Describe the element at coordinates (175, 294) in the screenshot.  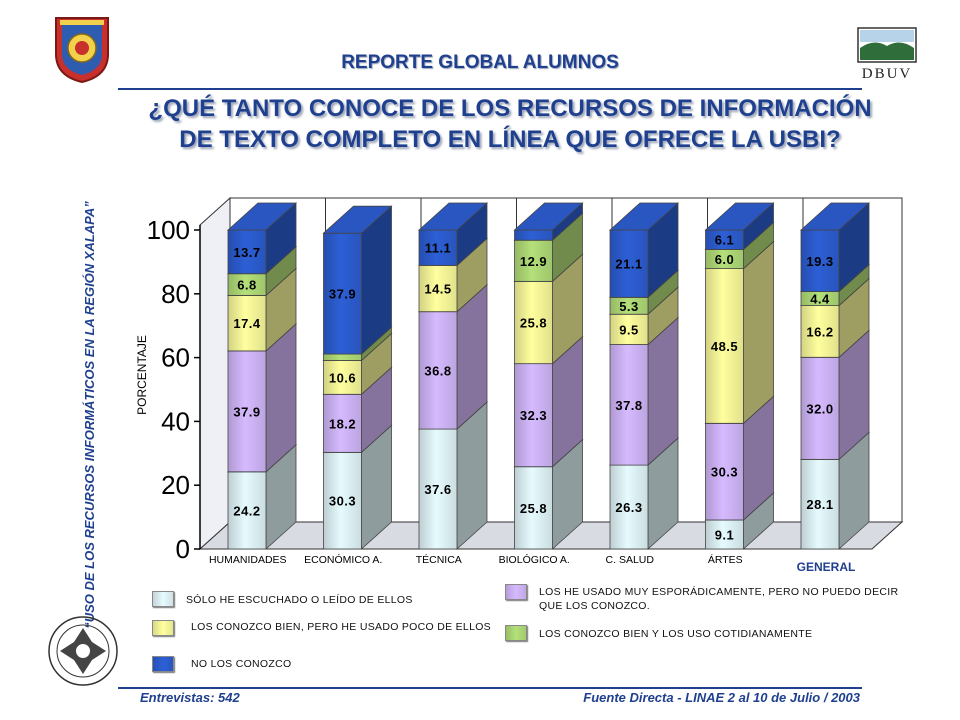
I see `y-tick-label: 80` at that location.